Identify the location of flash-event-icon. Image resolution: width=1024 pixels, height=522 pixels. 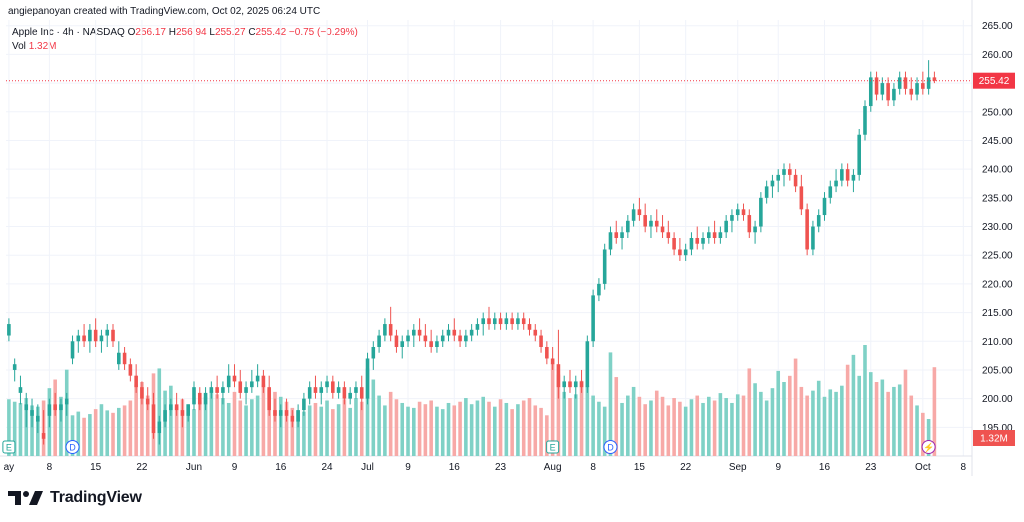
(928, 447).